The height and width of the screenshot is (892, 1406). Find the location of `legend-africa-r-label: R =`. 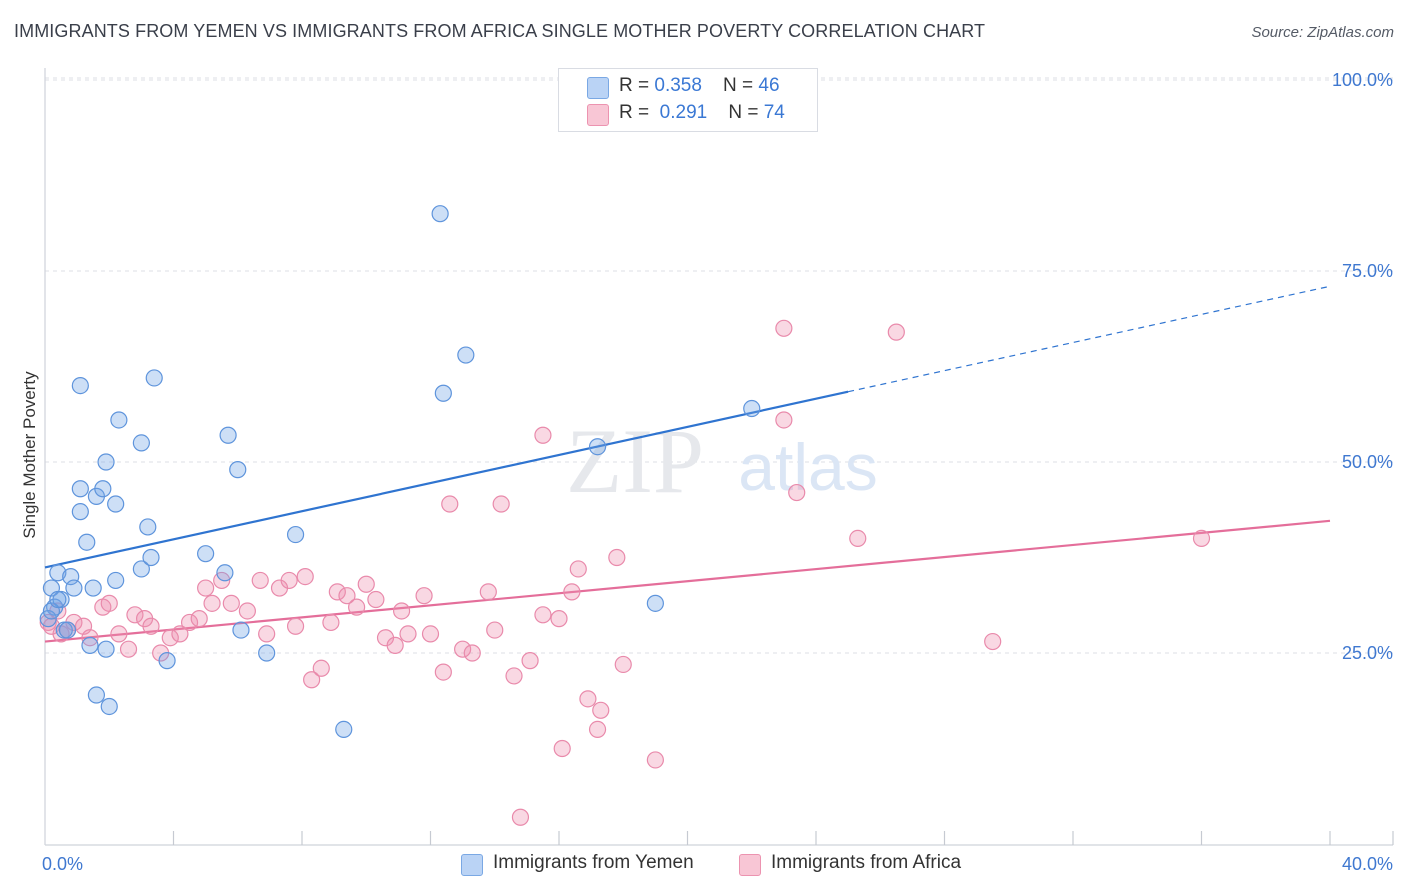

legend-africa-r-label: R = is located at coordinates (637, 112).